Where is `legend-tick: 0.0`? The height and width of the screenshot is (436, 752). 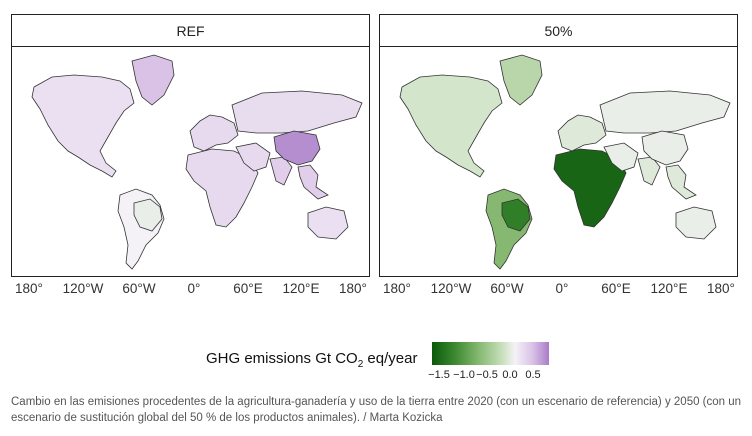
legend-tick: 0.0 is located at coordinates (510, 375).